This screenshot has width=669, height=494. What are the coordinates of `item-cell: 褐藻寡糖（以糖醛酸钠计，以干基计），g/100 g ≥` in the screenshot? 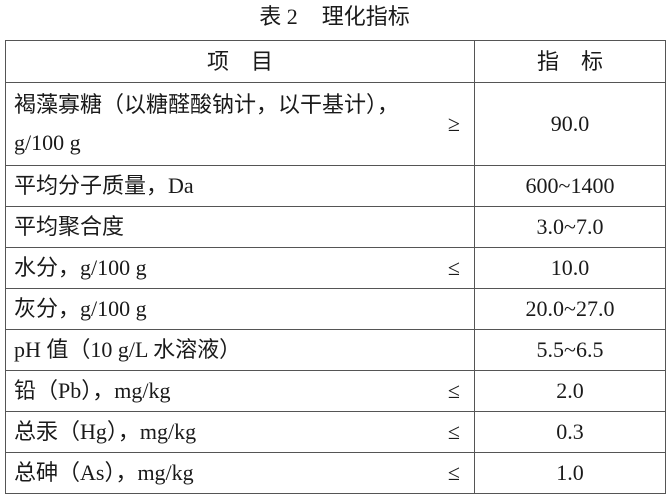 It's located at (240, 124).